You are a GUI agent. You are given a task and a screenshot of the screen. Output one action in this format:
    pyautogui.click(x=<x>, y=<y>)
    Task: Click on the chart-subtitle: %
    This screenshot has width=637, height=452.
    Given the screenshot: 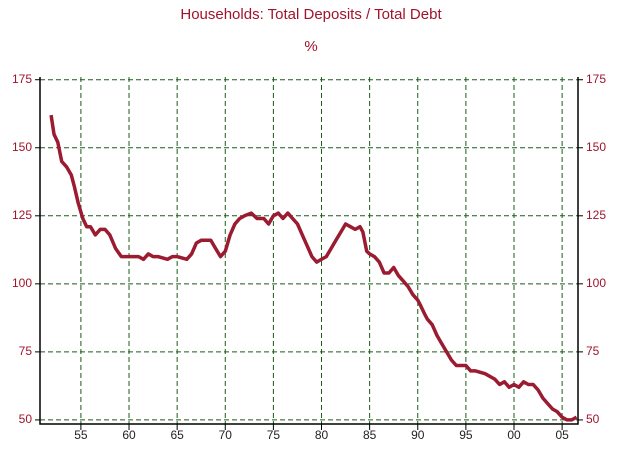 What is the action you would take?
    pyautogui.click(x=310, y=46)
    